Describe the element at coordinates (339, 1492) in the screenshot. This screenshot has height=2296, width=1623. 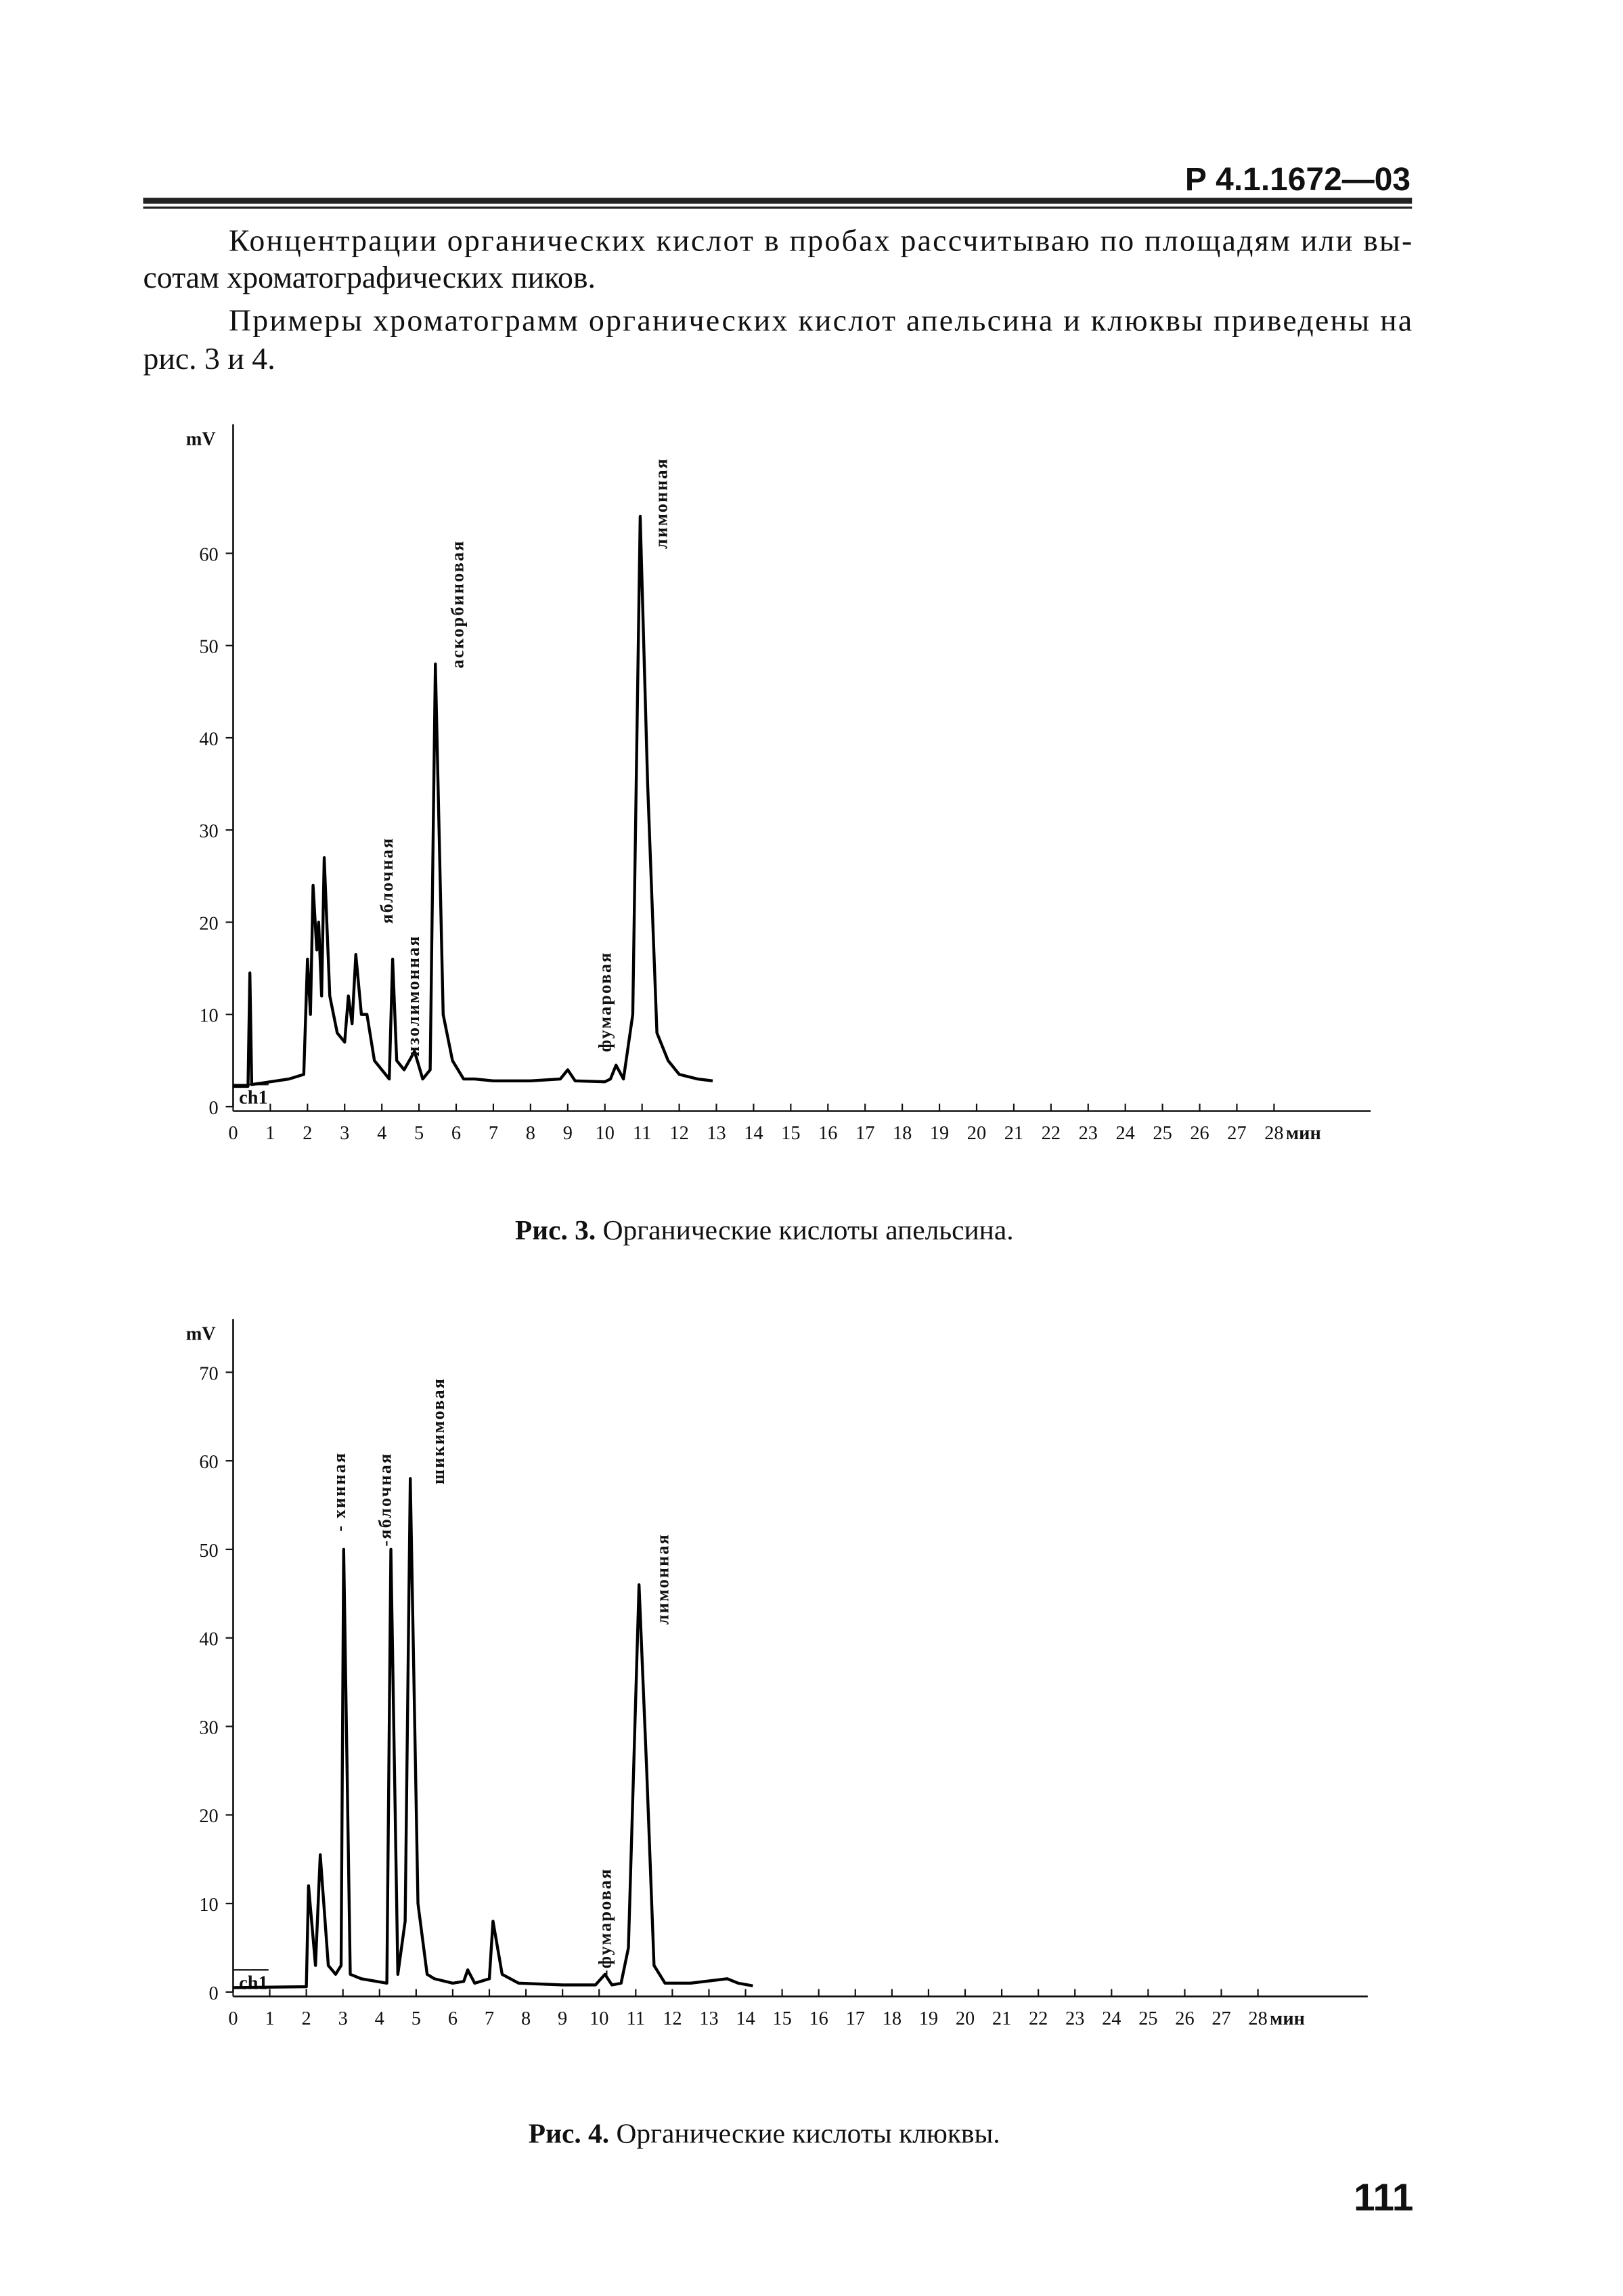
I see `peak-label: - хинная` at that location.